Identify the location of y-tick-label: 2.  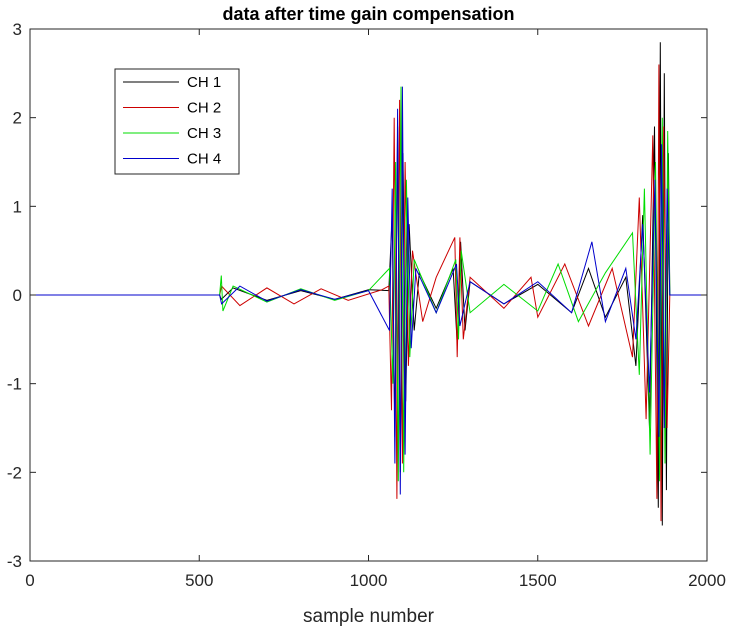
(17, 118).